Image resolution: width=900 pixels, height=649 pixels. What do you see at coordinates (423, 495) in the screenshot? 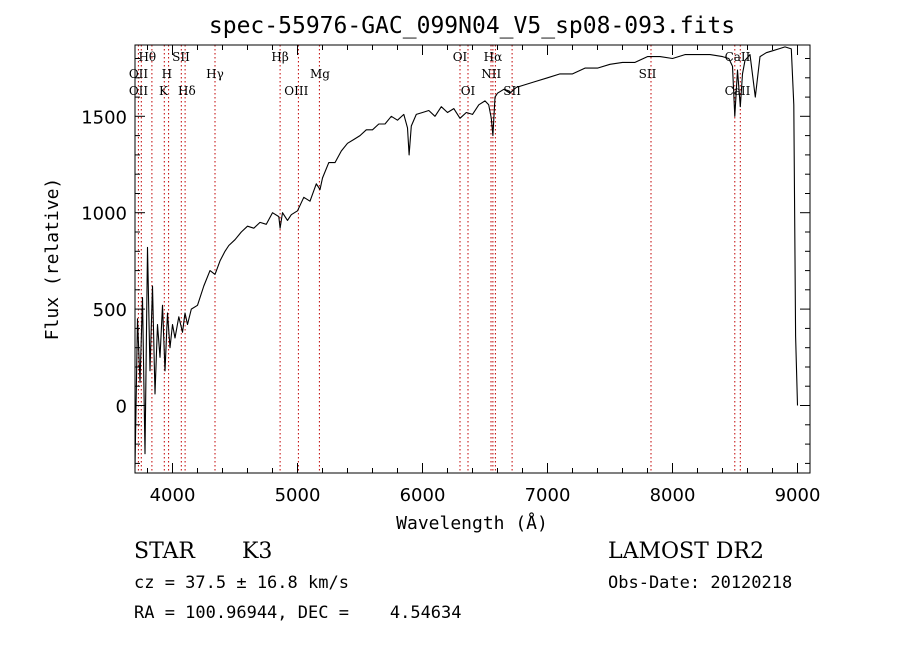
I see `x-tick-label: 6000` at bounding box center [423, 495].